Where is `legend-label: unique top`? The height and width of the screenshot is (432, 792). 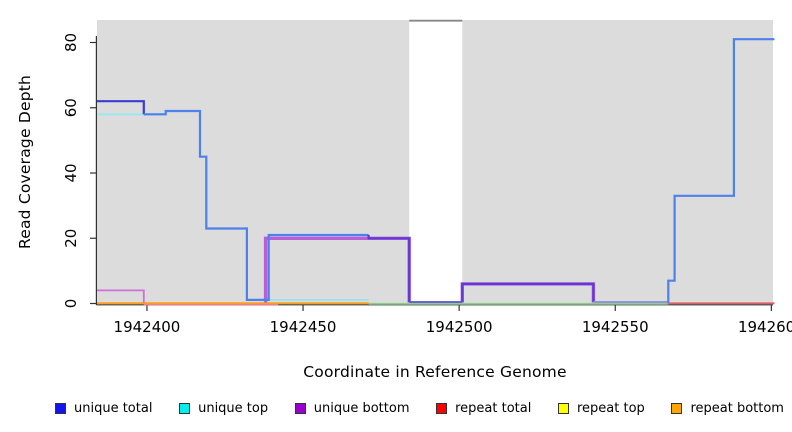
legend-label: unique top is located at coordinates (233, 408).